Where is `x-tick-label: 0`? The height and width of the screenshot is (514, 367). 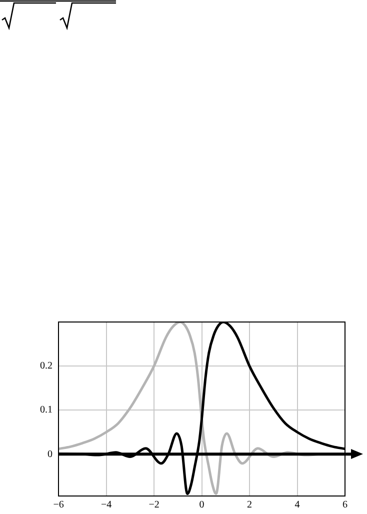 x-tick-label: 0 is located at coordinates (201, 505).